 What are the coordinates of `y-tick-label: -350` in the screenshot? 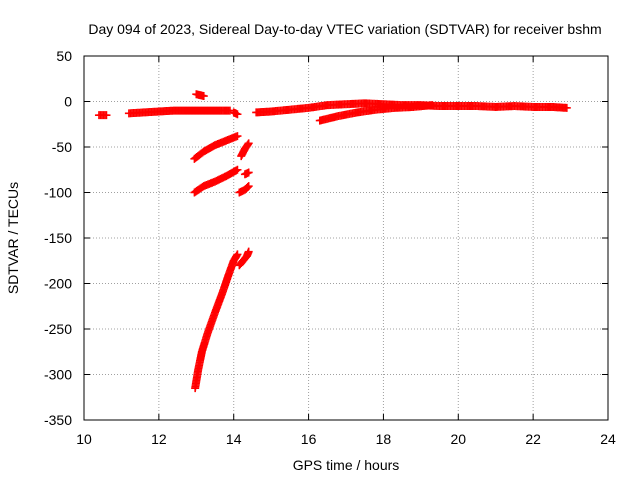 It's located at (58, 420).